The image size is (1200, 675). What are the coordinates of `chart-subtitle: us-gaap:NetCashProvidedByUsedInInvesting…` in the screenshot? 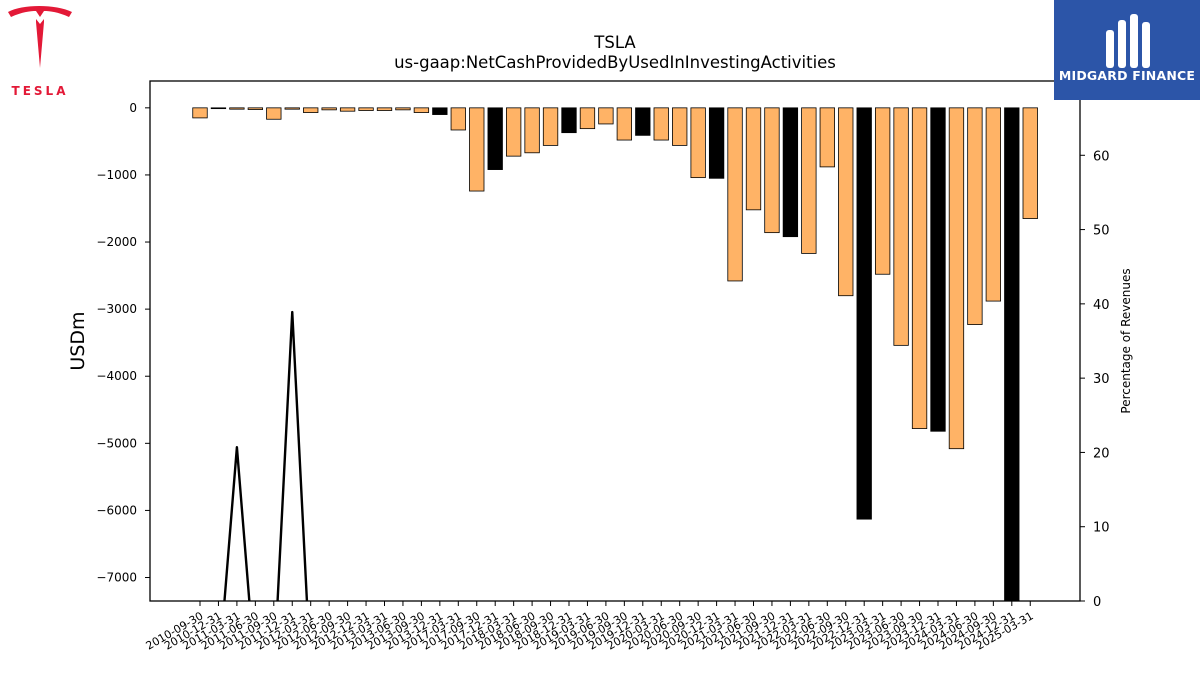 It's located at (615, 62).